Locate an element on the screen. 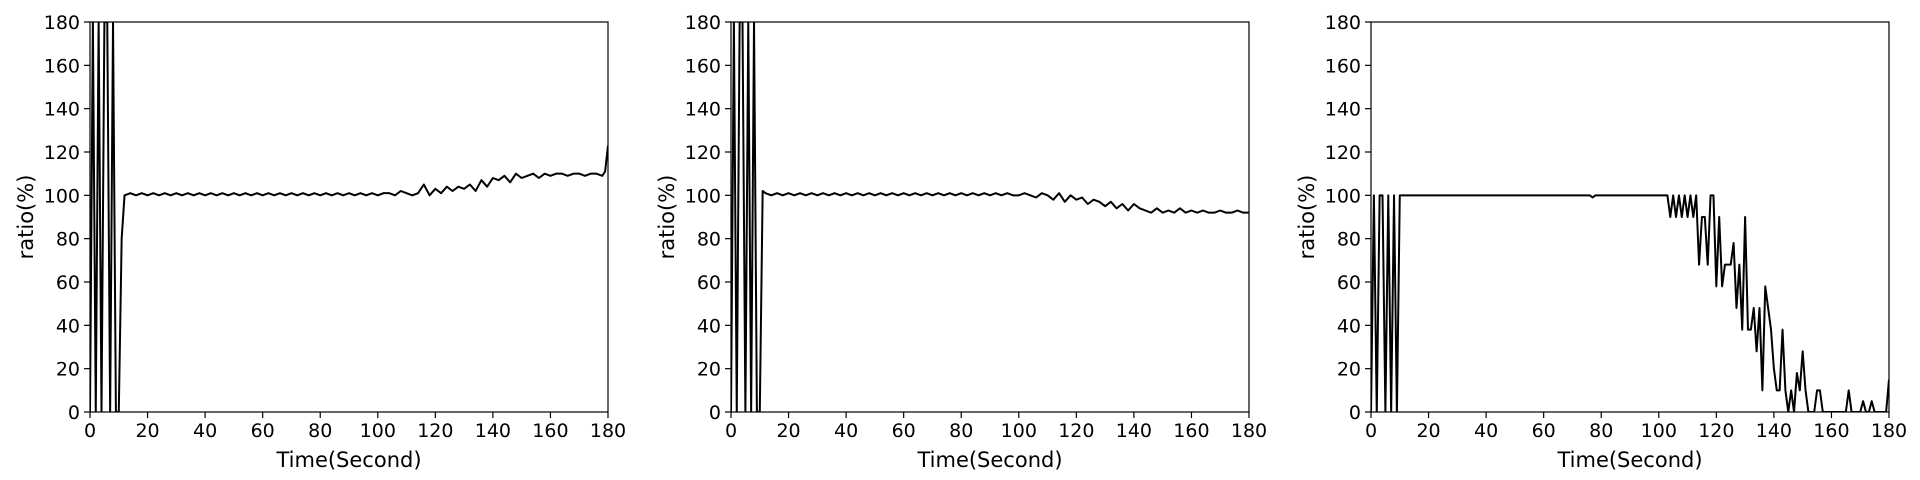 This screenshot has height=480, width=1920. series-line is located at coordinates (1630, 303).